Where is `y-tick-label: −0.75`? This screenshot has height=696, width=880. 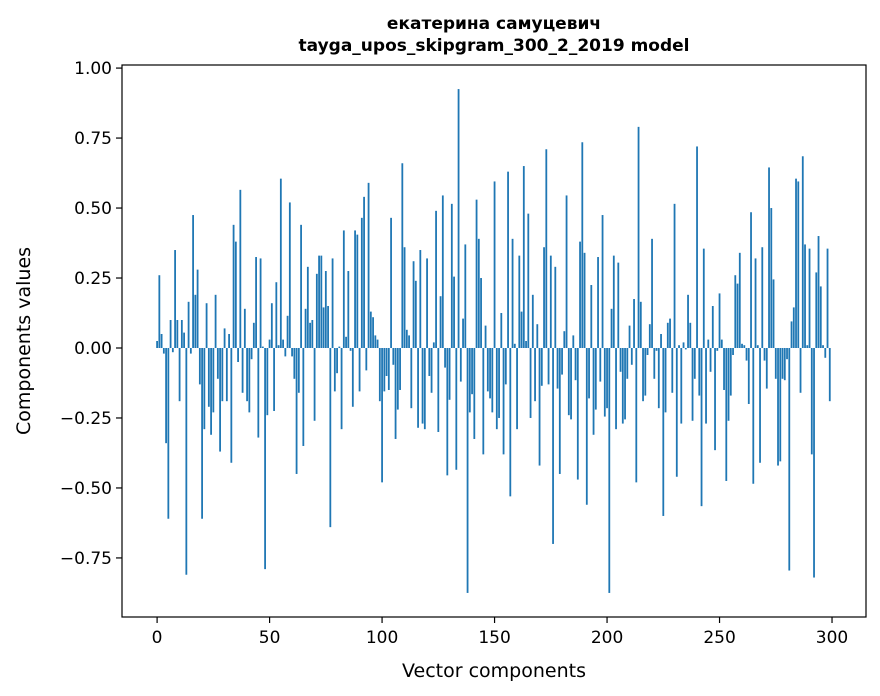
y-tick-label: −0.75 is located at coordinates (86, 559).